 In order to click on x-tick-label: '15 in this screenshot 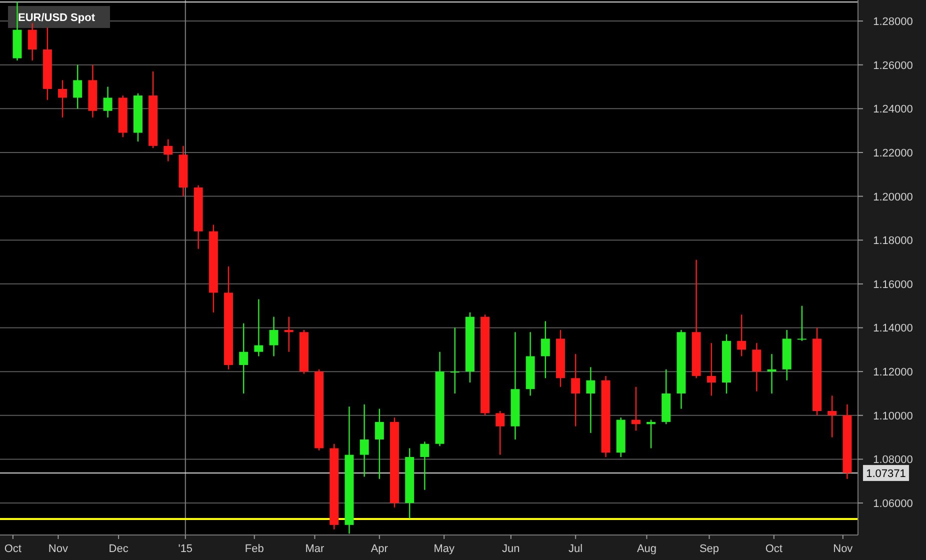, I will do `click(185, 549)`.